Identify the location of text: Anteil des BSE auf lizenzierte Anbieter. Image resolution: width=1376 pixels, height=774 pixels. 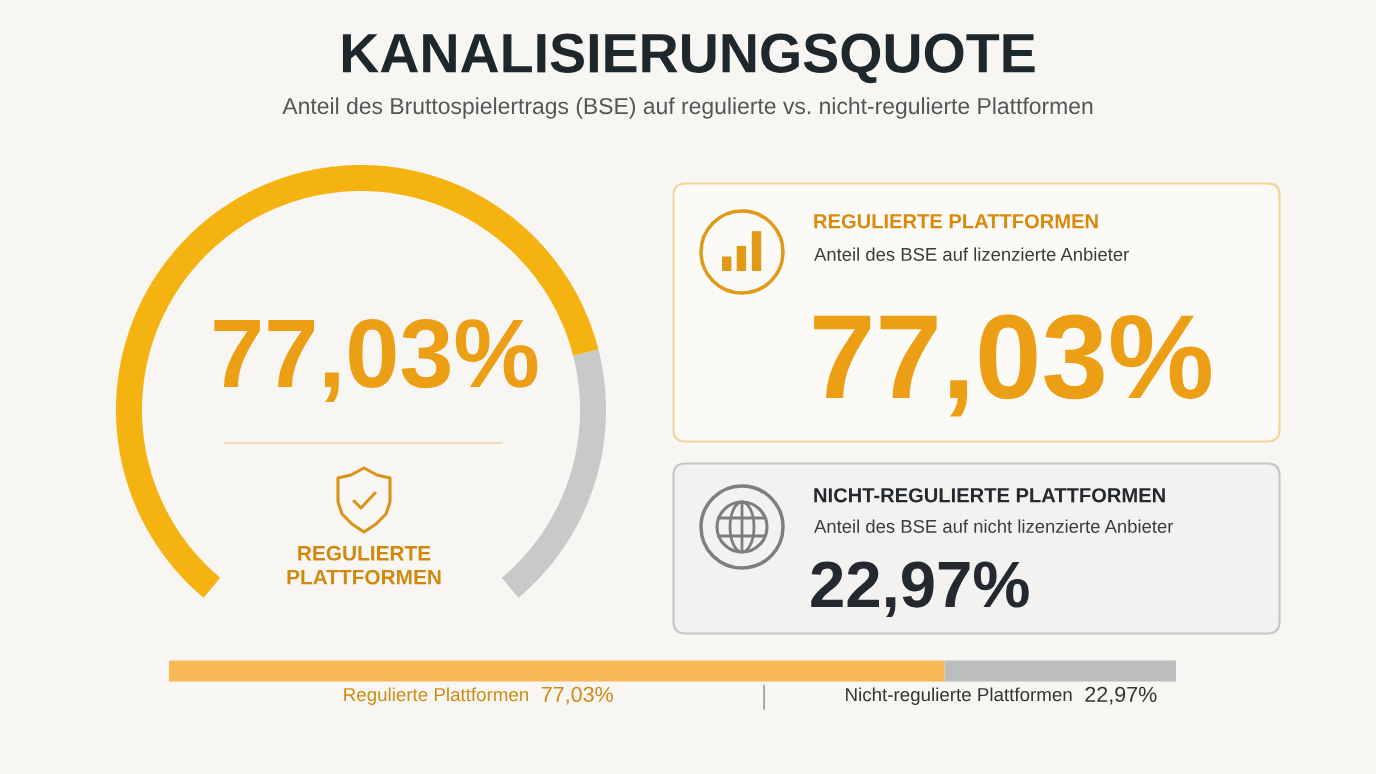
(971, 254).